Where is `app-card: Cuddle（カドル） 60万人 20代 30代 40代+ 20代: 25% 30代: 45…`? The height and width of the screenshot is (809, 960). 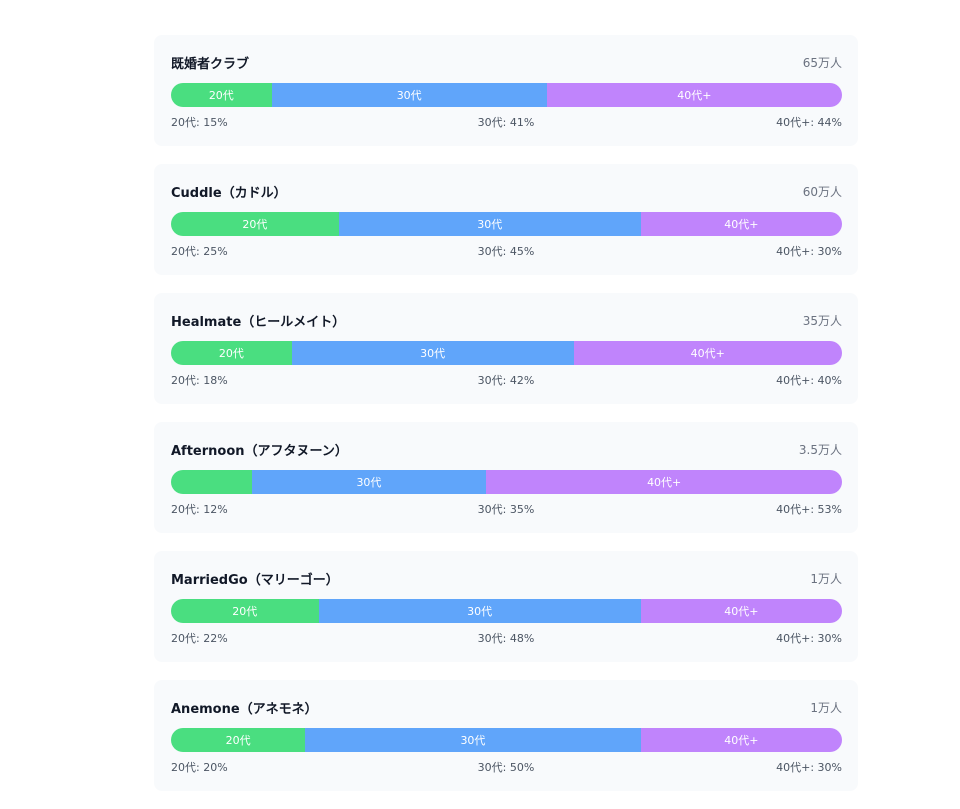
app-card: Cuddle（カドル） 60万人 20代 30代 40代+ 20代: 25% 30代: 45… is located at coordinates (506, 219).